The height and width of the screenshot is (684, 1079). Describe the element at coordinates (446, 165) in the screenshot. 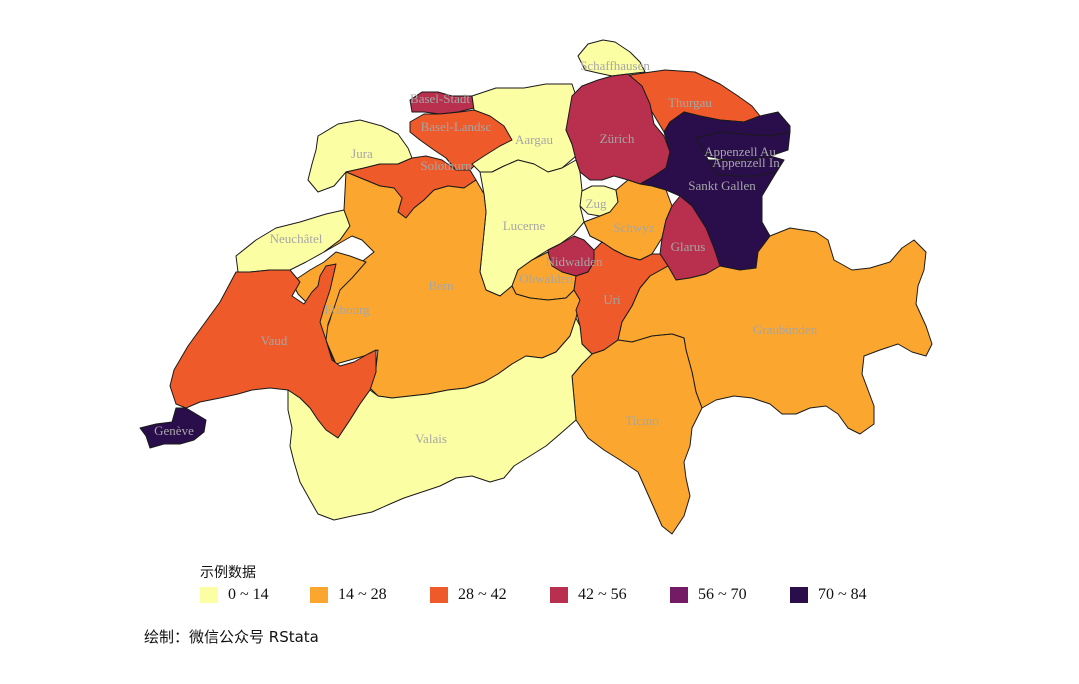

I see `canton-label: Solothurn` at that location.